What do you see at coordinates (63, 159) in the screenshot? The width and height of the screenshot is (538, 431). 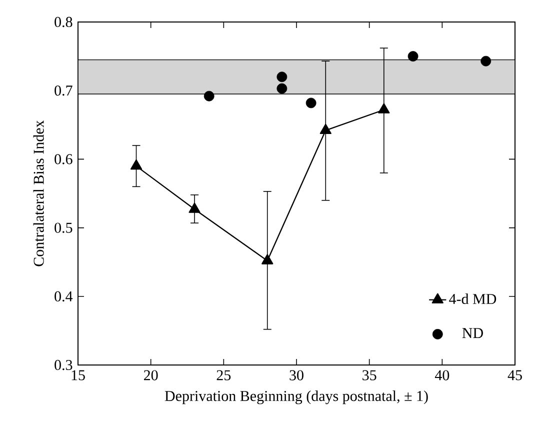 I see `y-tick-label: 0.6` at bounding box center [63, 159].